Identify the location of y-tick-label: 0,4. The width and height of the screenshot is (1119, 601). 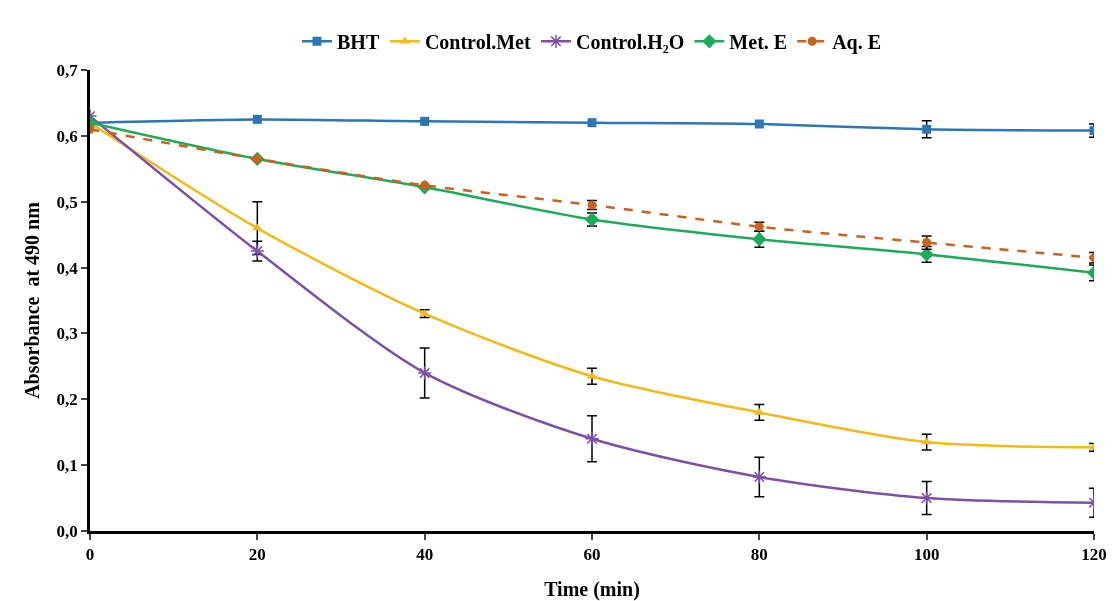
(67, 268).